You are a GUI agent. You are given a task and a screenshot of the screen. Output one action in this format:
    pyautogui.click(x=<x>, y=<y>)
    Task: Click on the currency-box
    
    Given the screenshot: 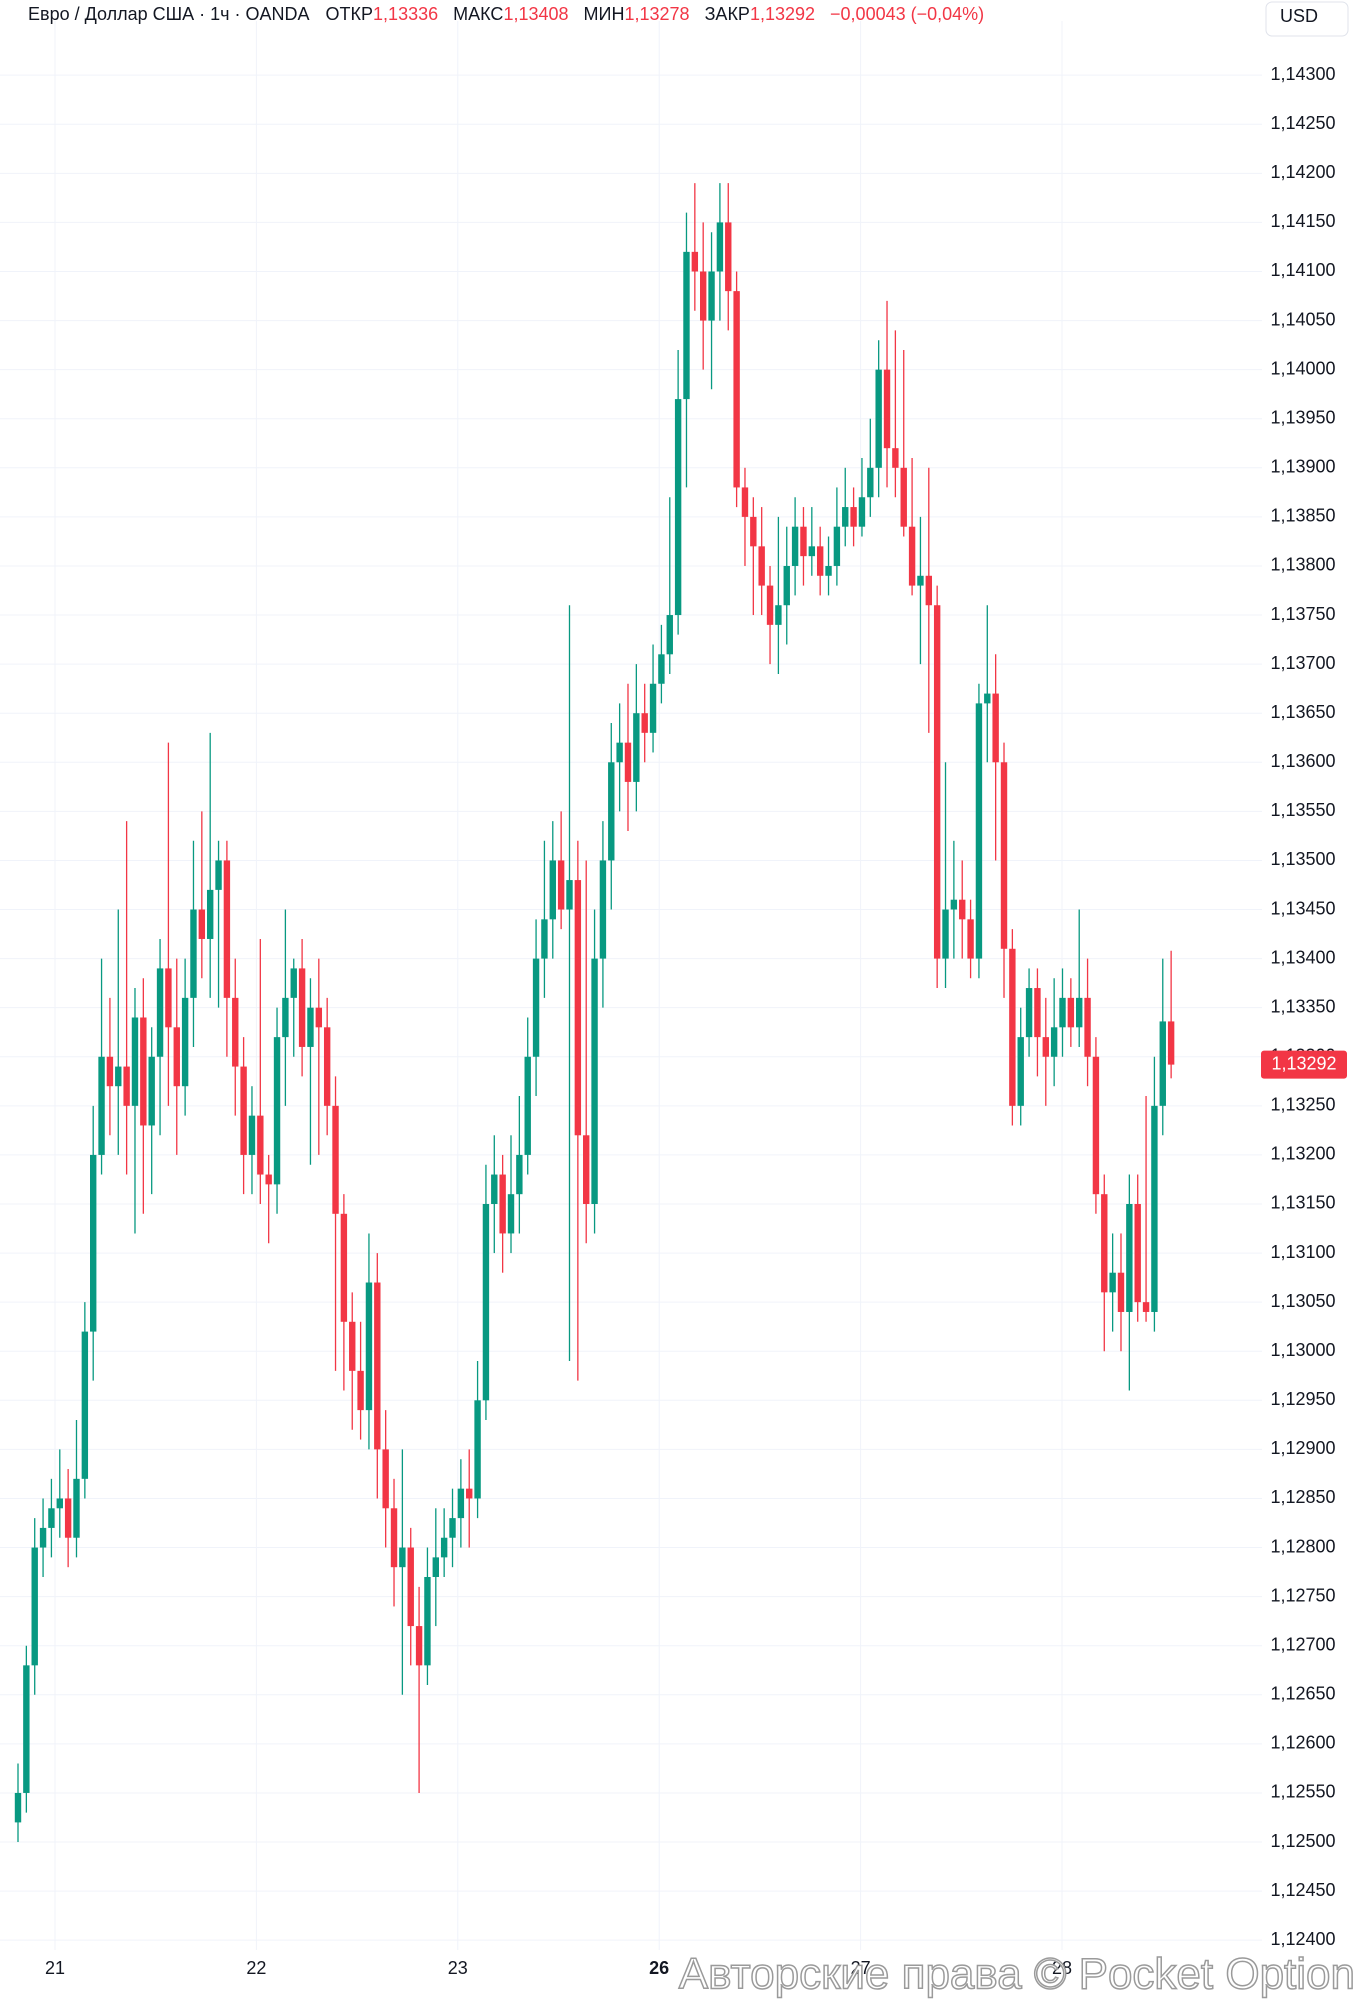 What is the action you would take?
    pyautogui.click(x=1307, y=19)
    